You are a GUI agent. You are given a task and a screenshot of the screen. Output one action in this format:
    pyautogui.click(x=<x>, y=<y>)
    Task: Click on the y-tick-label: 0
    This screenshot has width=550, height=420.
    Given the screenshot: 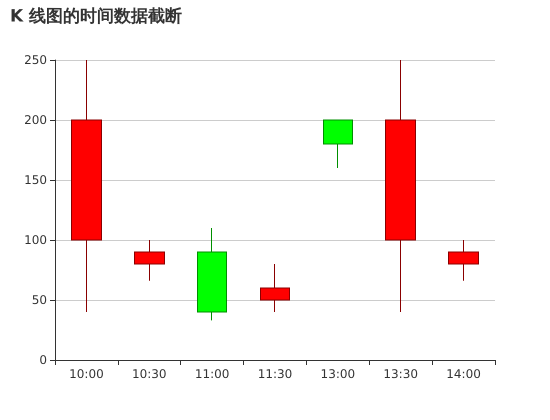 What is the action you would take?
    pyautogui.click(x=43, y=360)
    